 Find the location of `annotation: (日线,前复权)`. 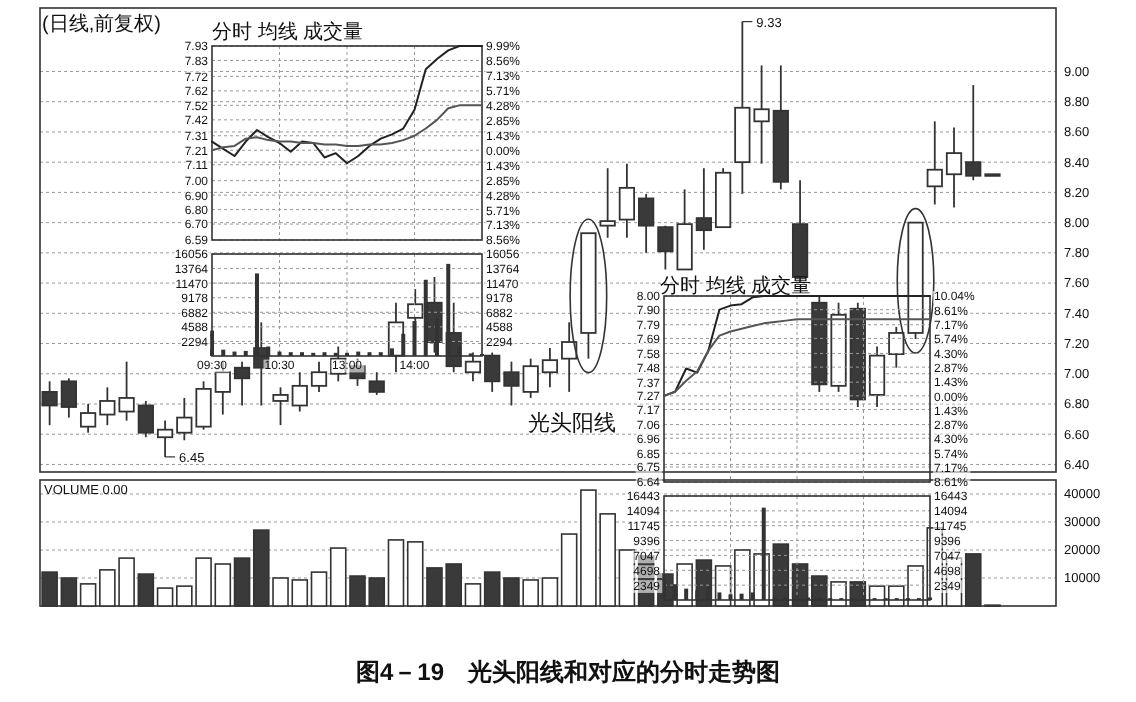

annotation: (日线,前复权) is located at coordinates (101, 24).